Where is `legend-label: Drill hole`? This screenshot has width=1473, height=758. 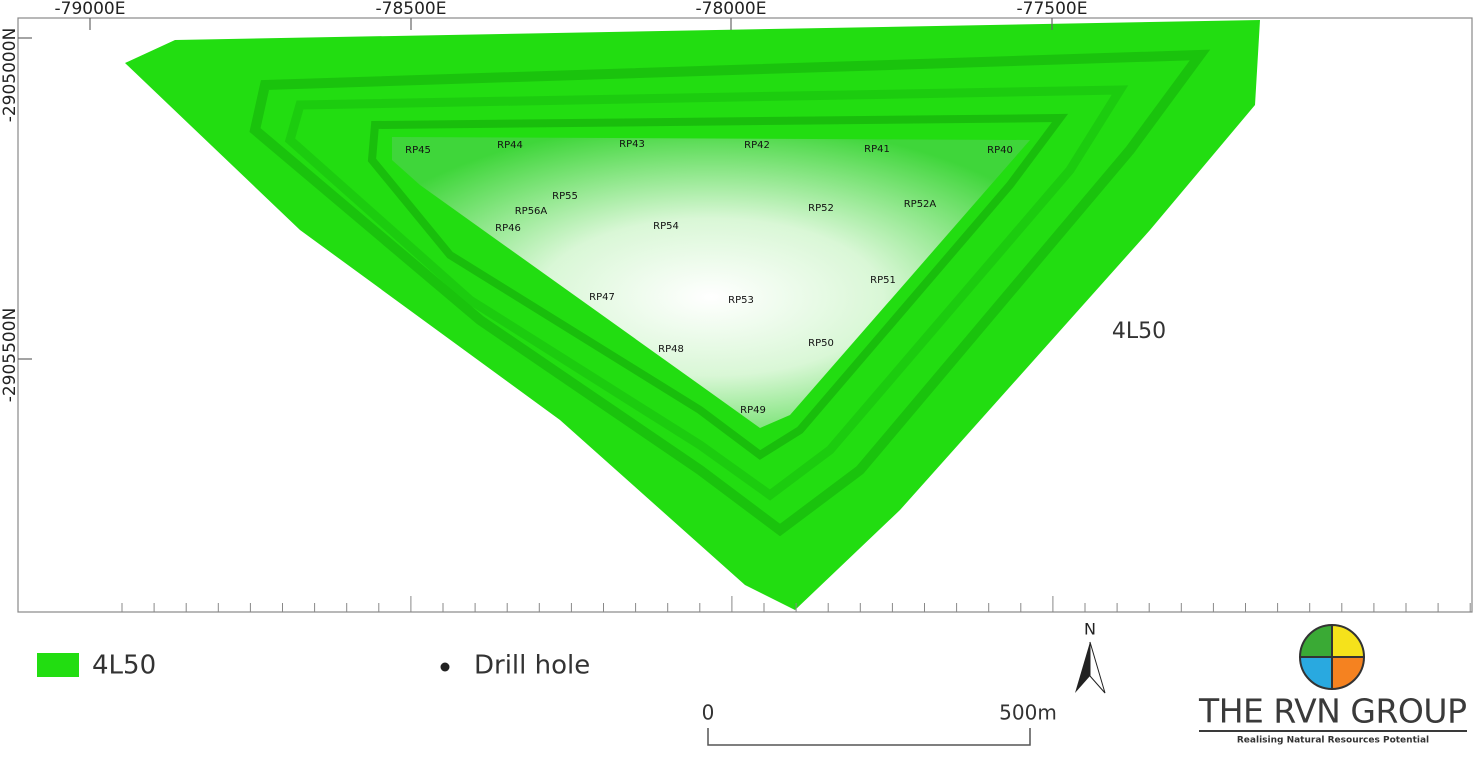 legend-label: Drill hole is located at coordinates (532, 666).